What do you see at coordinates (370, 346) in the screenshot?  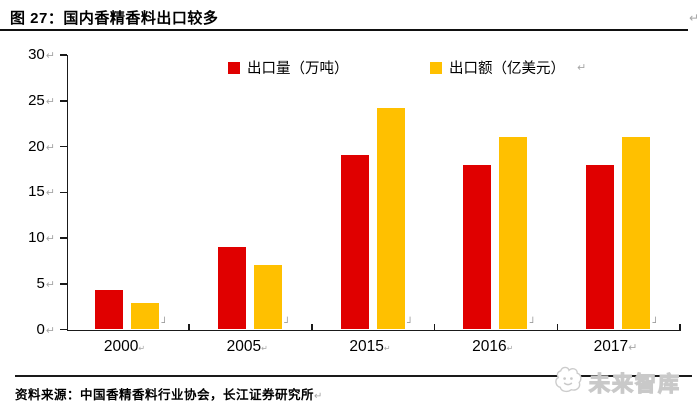 I see `x-axis-label-2015: 2015↵` at bounding box center [370, 346].